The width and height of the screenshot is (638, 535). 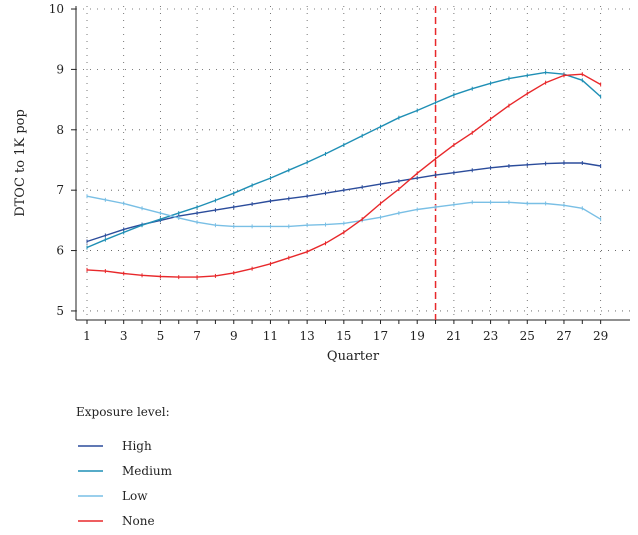 What do you see at coordinates (563, 336) in the screenshot?
I see `x-tick-label: 27` at bounding box center [563, 336].